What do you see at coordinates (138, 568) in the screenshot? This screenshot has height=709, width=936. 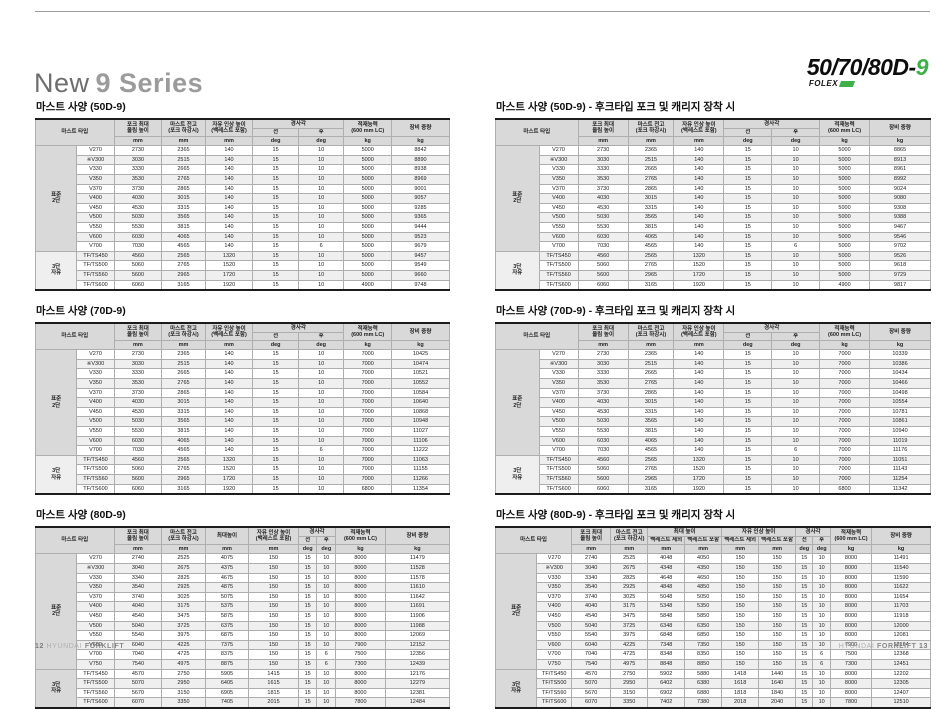 I see `value-cell: 3040` at bounding box center [138, 568].